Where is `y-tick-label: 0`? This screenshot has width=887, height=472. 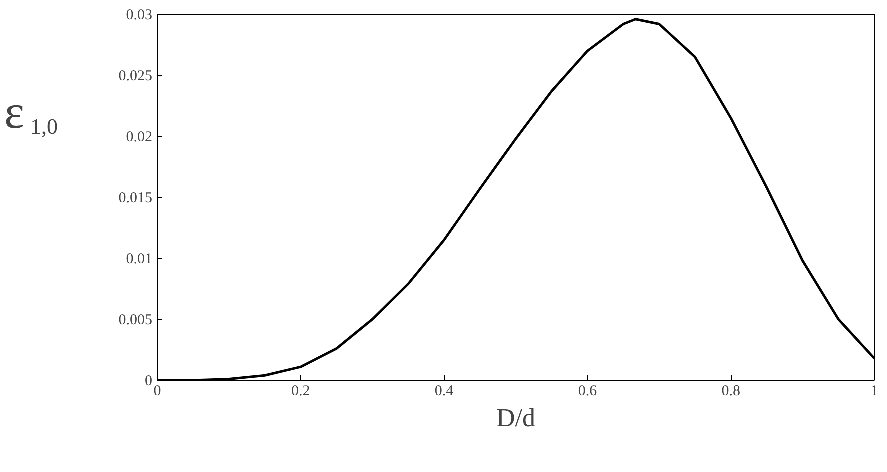 y-tick-label: 0 is located at coordinates (148, 382).